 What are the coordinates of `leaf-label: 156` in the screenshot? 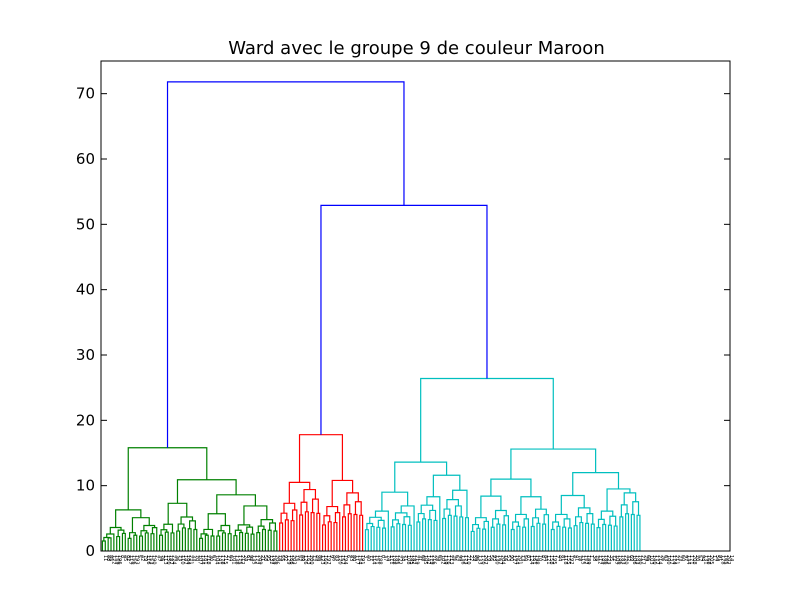 It's located at (134, 560).